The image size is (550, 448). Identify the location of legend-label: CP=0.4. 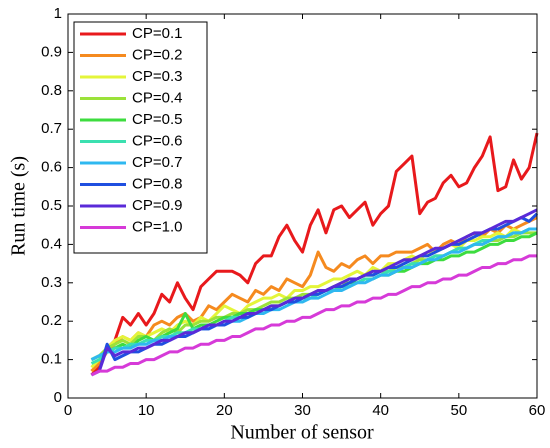
(157, 97).